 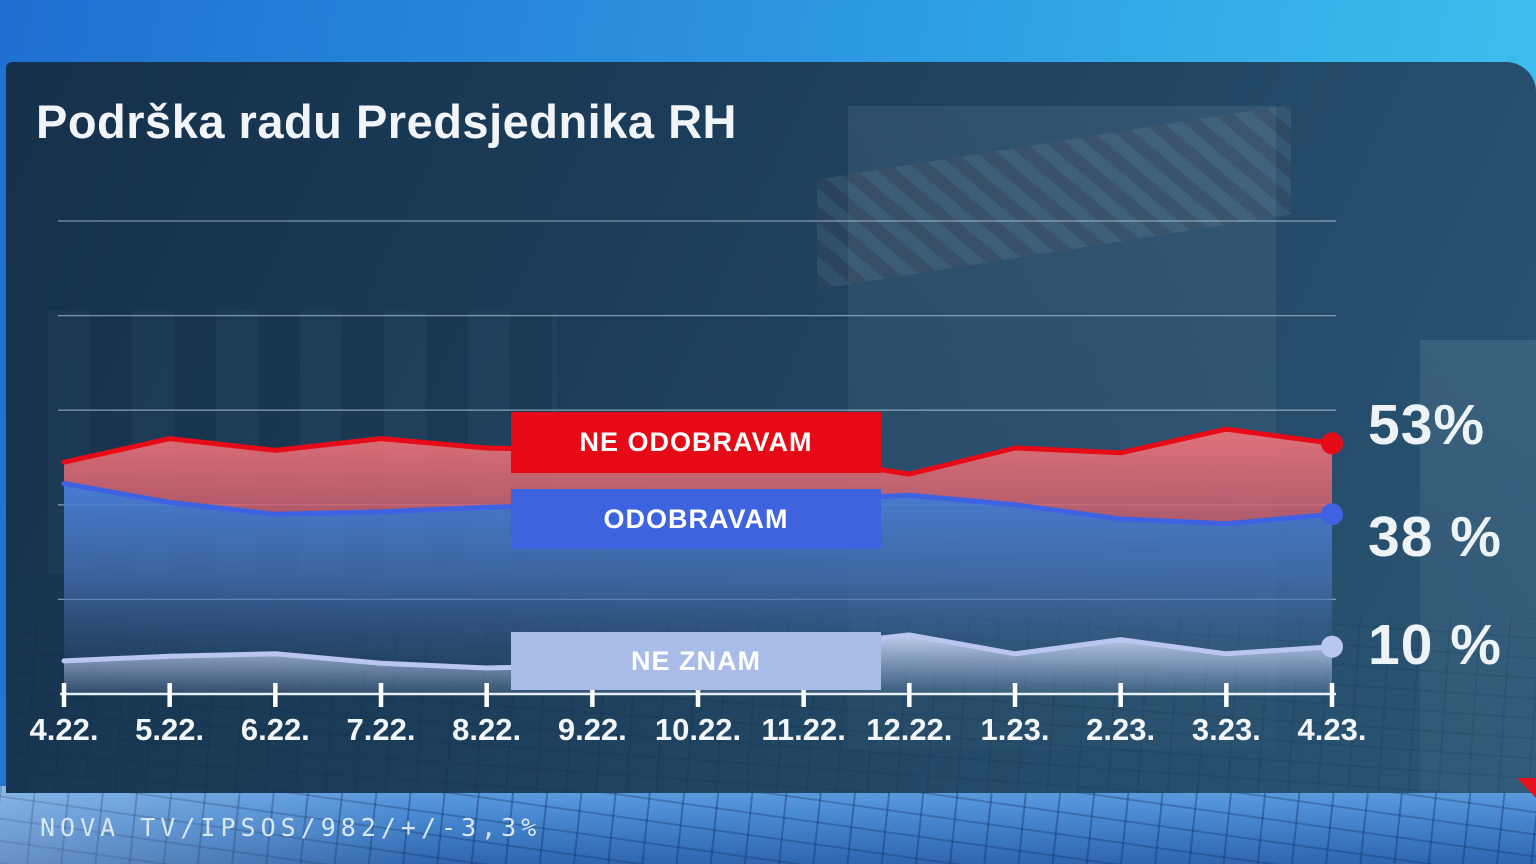 What do you see at coordinates (1226, 729) in the screenshot?
I see `x-axis-label: 3.23.` at bounding box center [1226, 729].